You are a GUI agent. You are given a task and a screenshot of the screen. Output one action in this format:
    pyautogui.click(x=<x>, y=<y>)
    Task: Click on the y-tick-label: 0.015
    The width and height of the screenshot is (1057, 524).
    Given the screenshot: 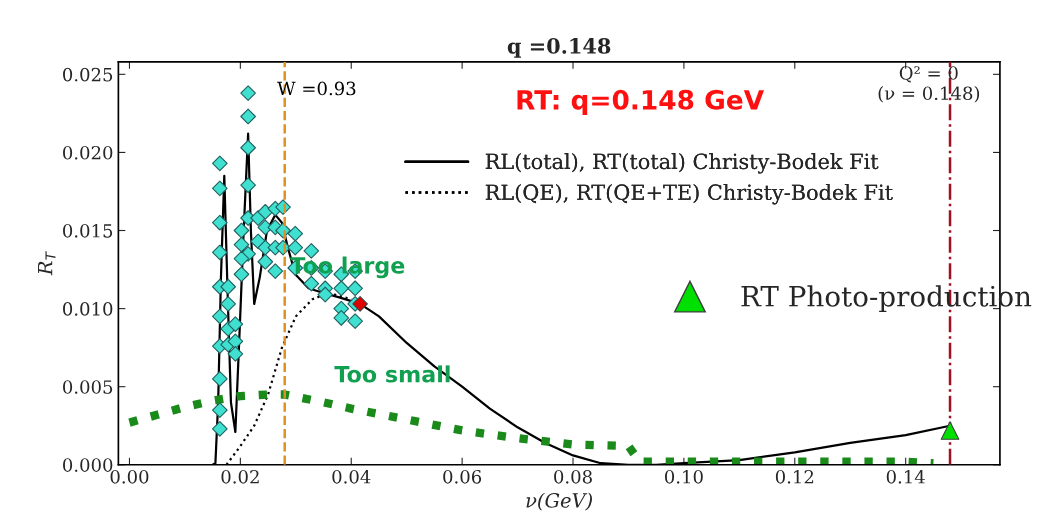 What is the action you would take?
    pyautogui.click(x=88, y=230)
    